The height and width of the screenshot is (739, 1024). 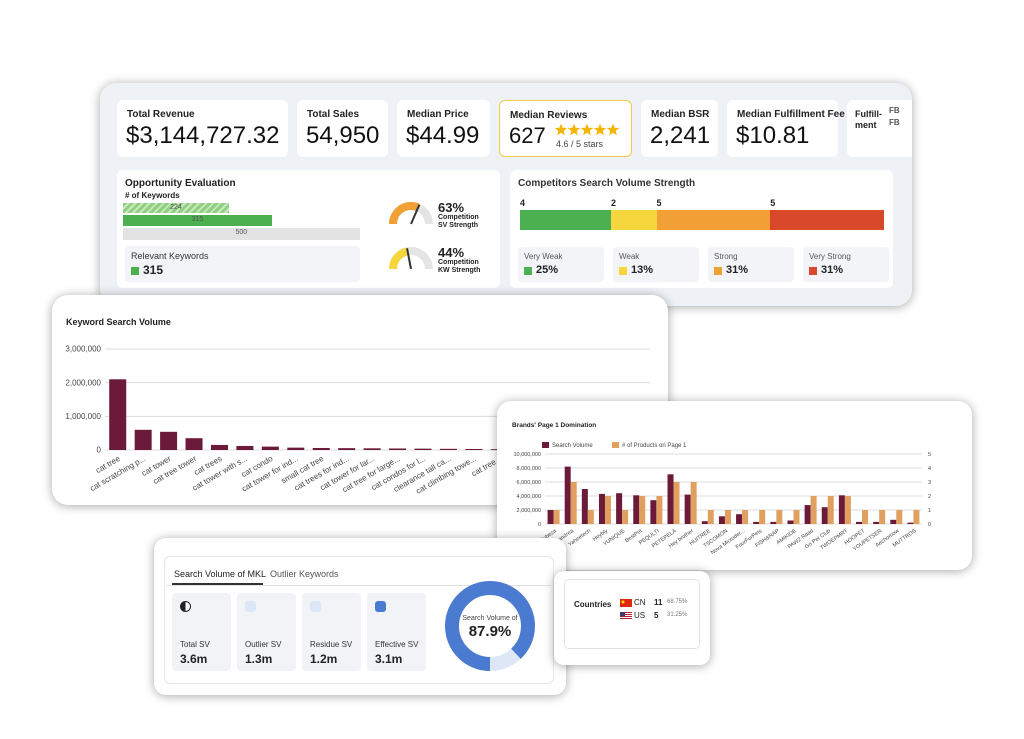 What do you see at coordinates (203, 135) in the screenshot?
I see `metric-value: $3,144,727.32` at bounding box center [203, 135].